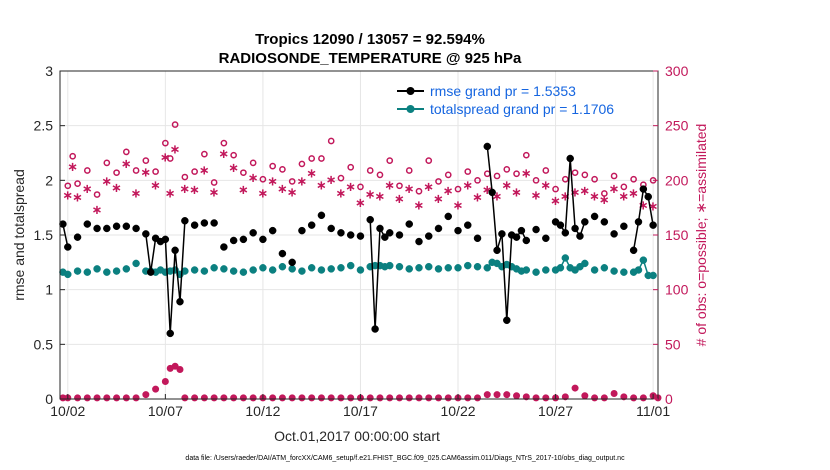 This screenshot has width=830, height=470. I want to click on y-tick-label-right: 250, so click(677, 126).